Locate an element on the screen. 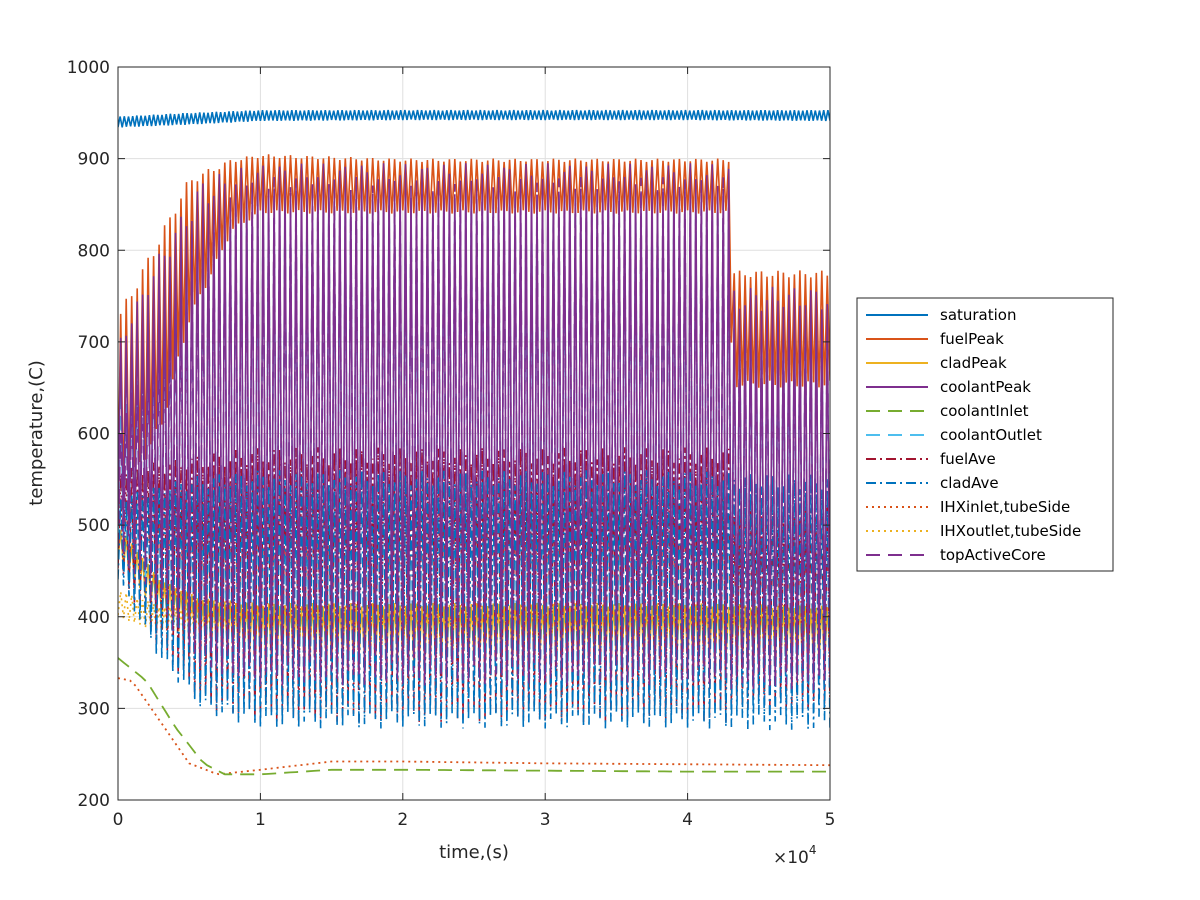  legend-entry-label: IHXoutlet,tubeSide is located at coordinates (1010, 531).